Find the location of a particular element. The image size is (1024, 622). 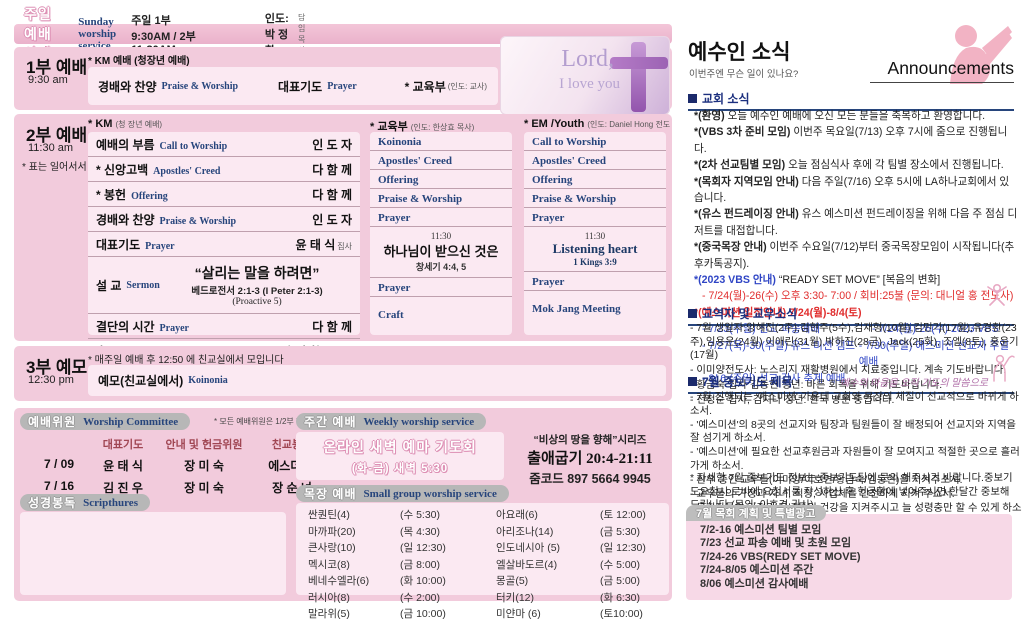

edu-message: 11:30 하나님이 받으신 것은 창세기 4:4, 5 is located at coordinates (441, 252).